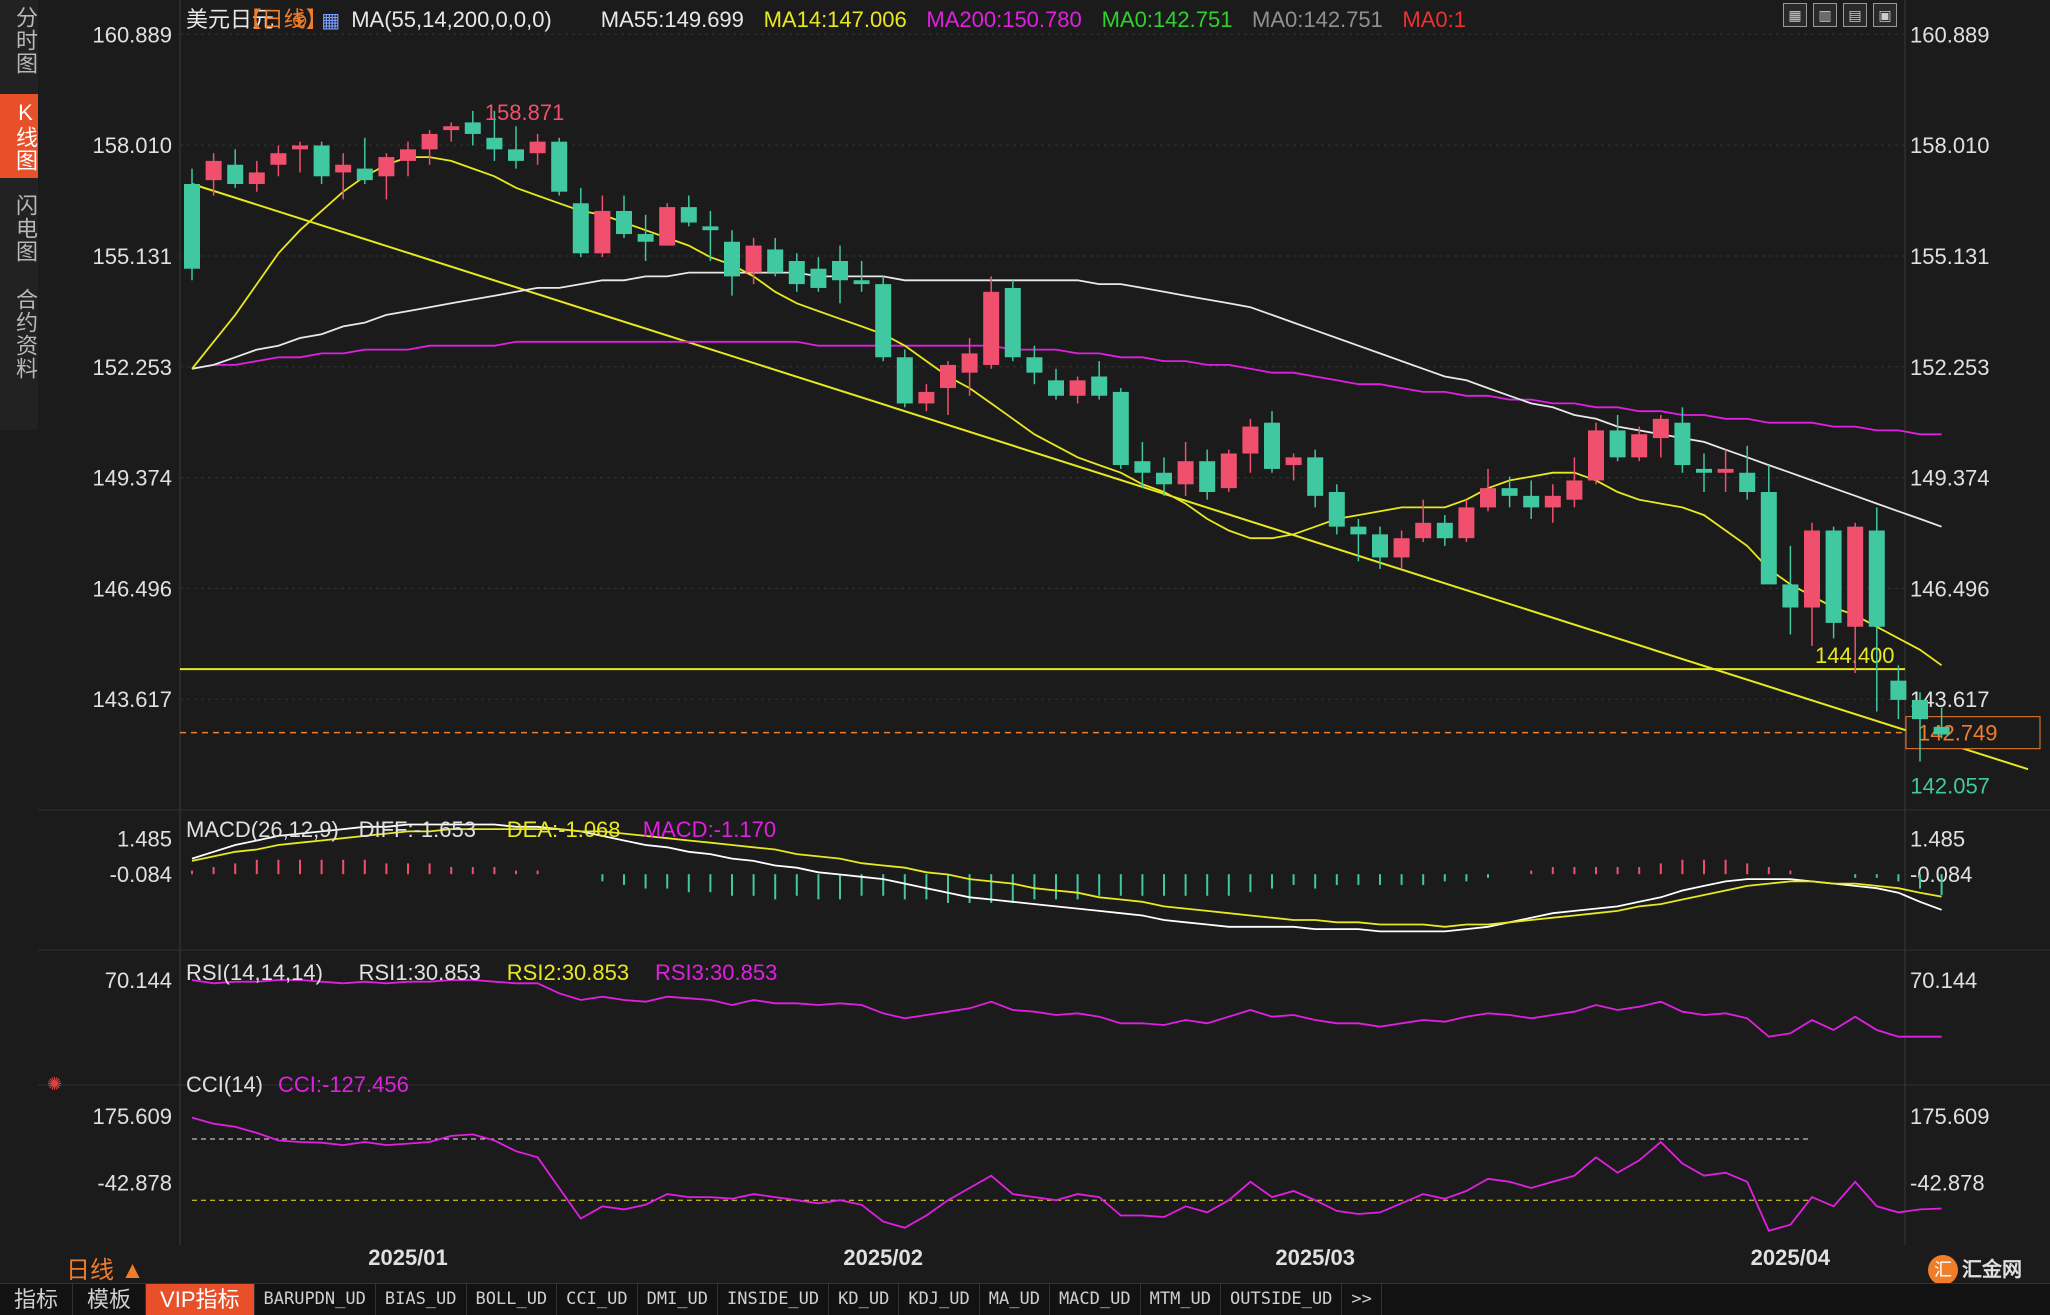 The image size is (2050, 1315). I want to click on bottom-tab-inside-ud: INSIDE_UD, so click(774, 1299).